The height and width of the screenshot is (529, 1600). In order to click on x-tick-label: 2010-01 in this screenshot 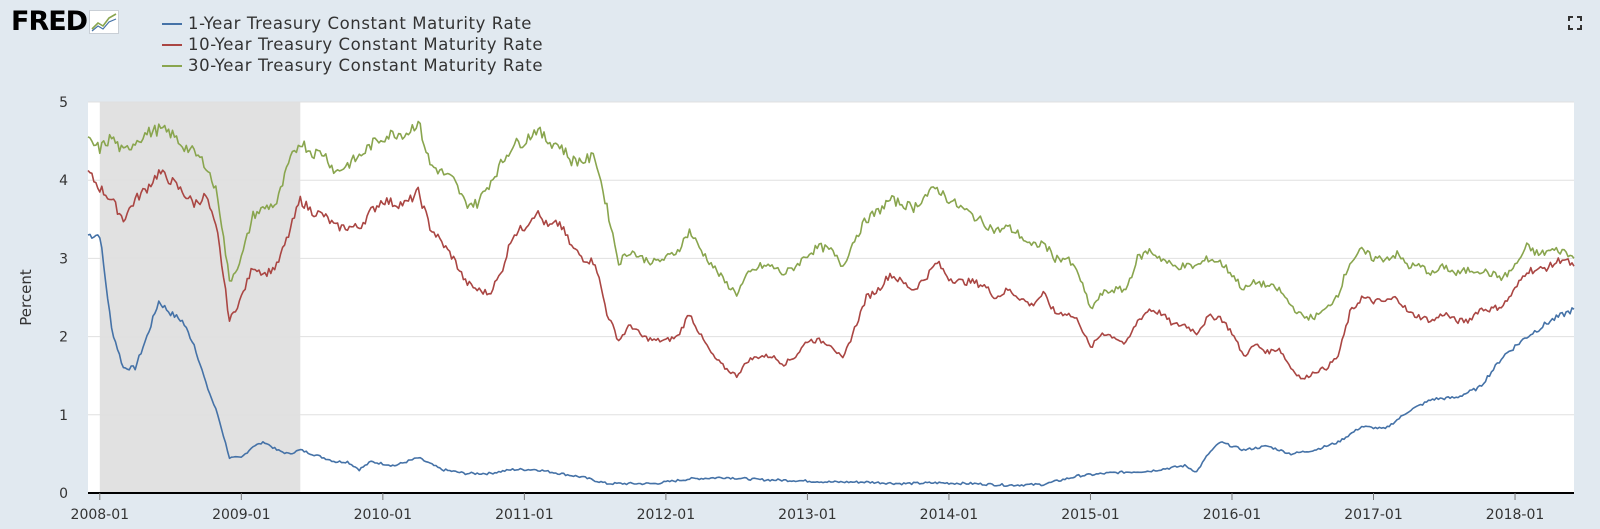, I will do `click(383, 515)`.